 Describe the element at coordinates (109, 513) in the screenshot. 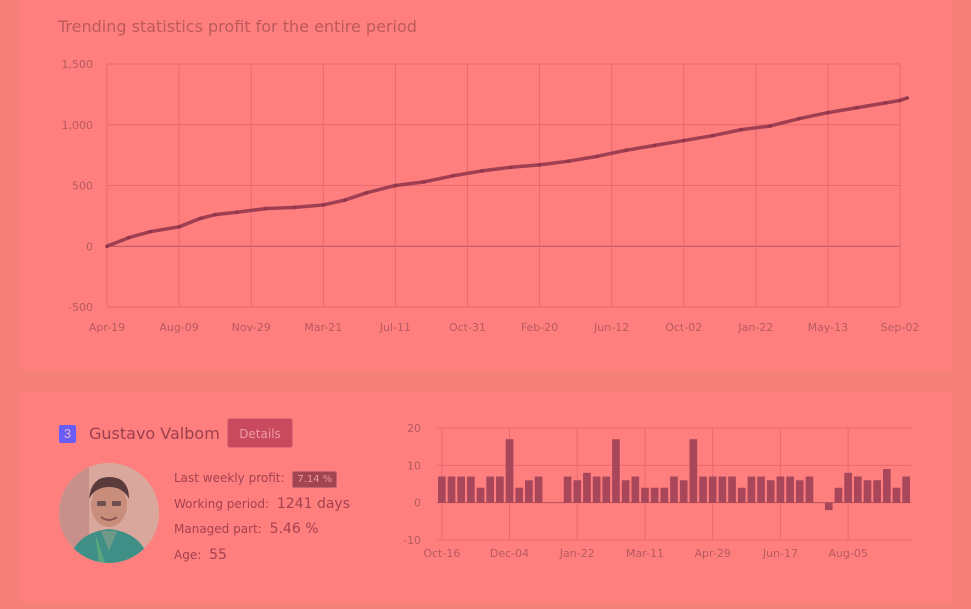

I see `avatar` at that location.